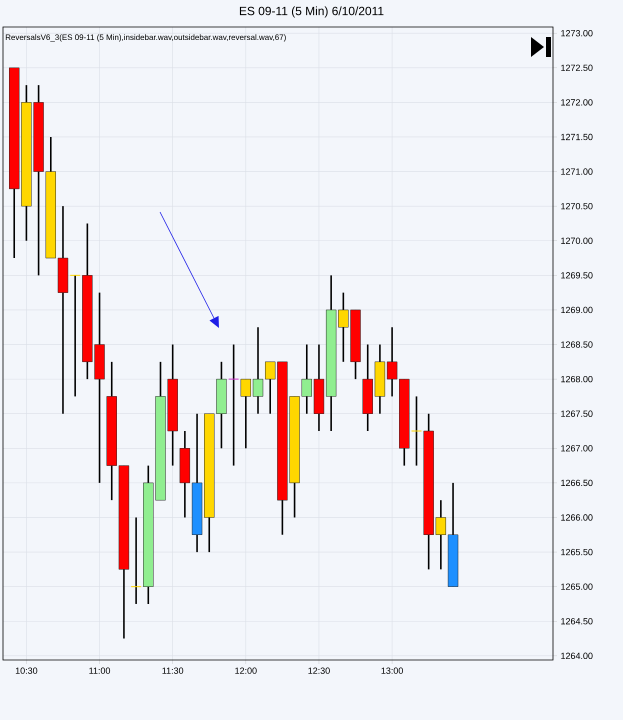 The width and height of the screenshot is (623, 720). I want to click on y-tick-label: 1267.00, so click(577, 448).